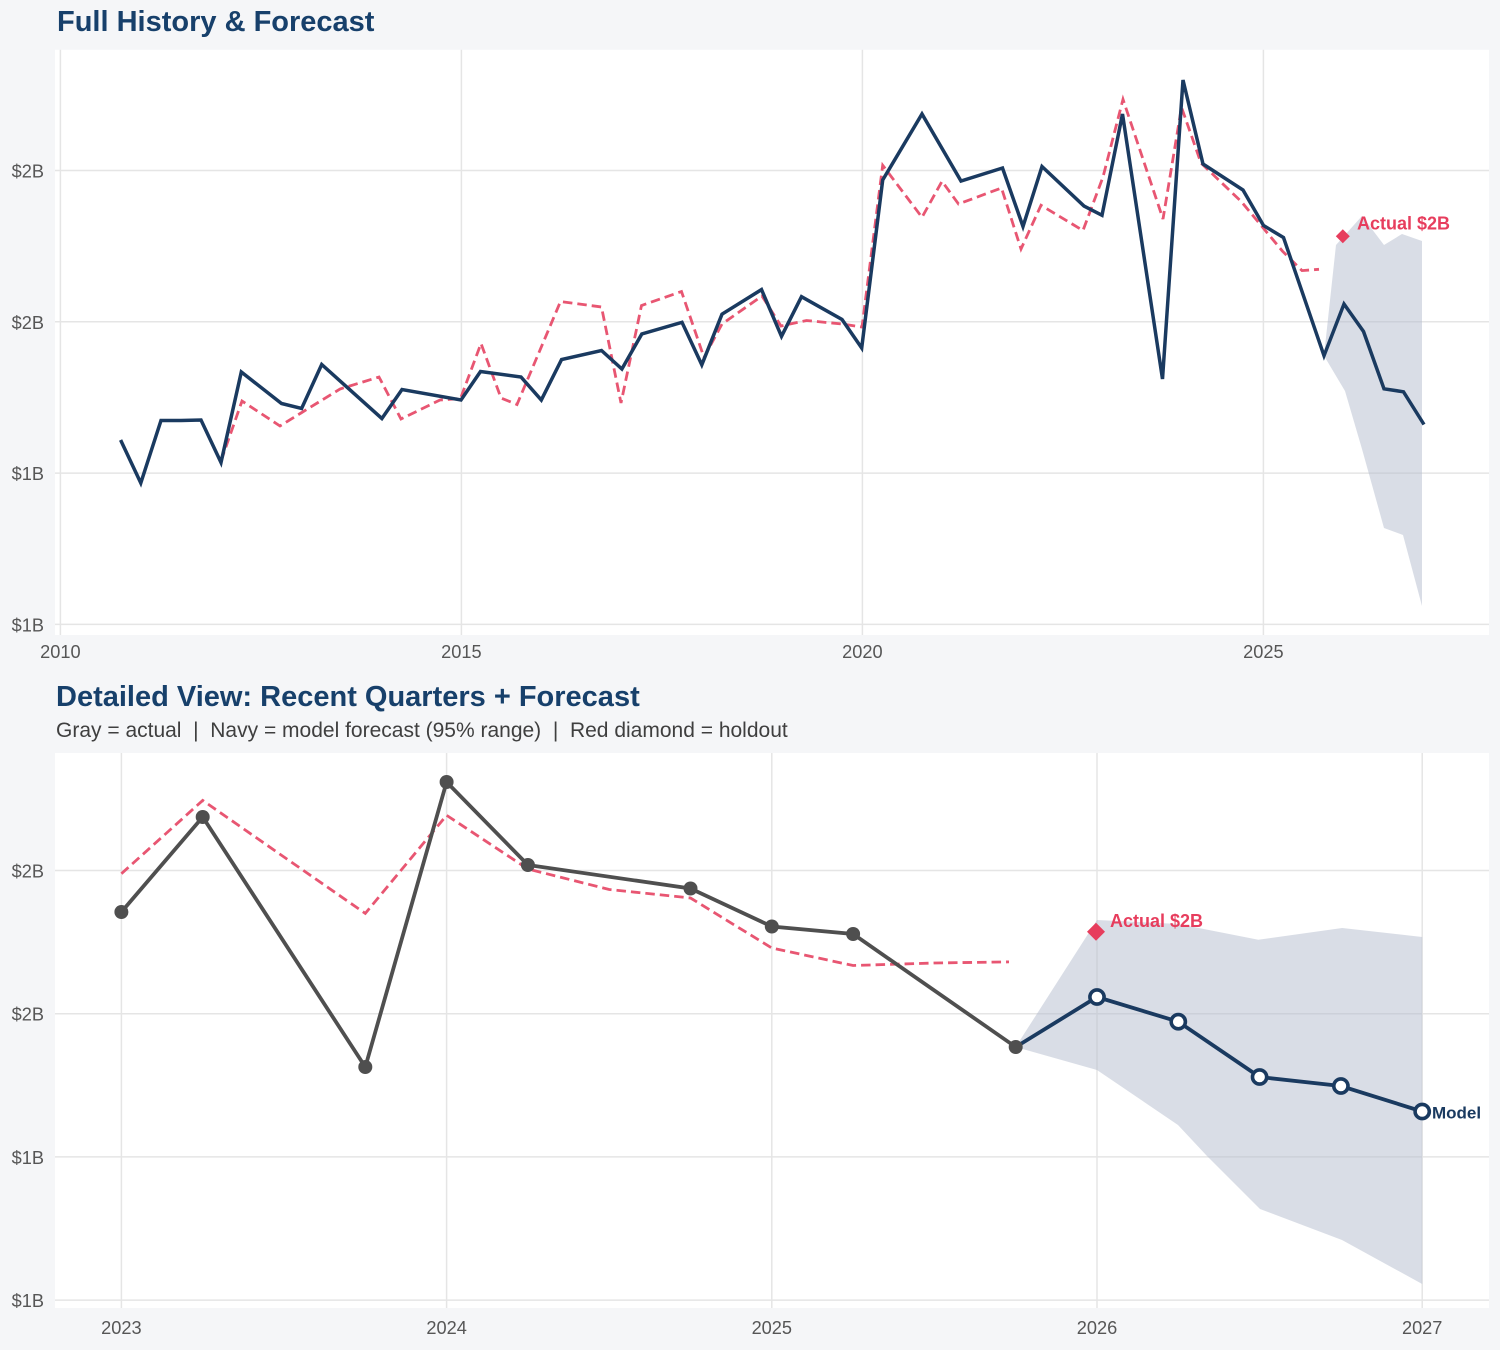  I want to click on svg-text: 2010, so click(60, 652).